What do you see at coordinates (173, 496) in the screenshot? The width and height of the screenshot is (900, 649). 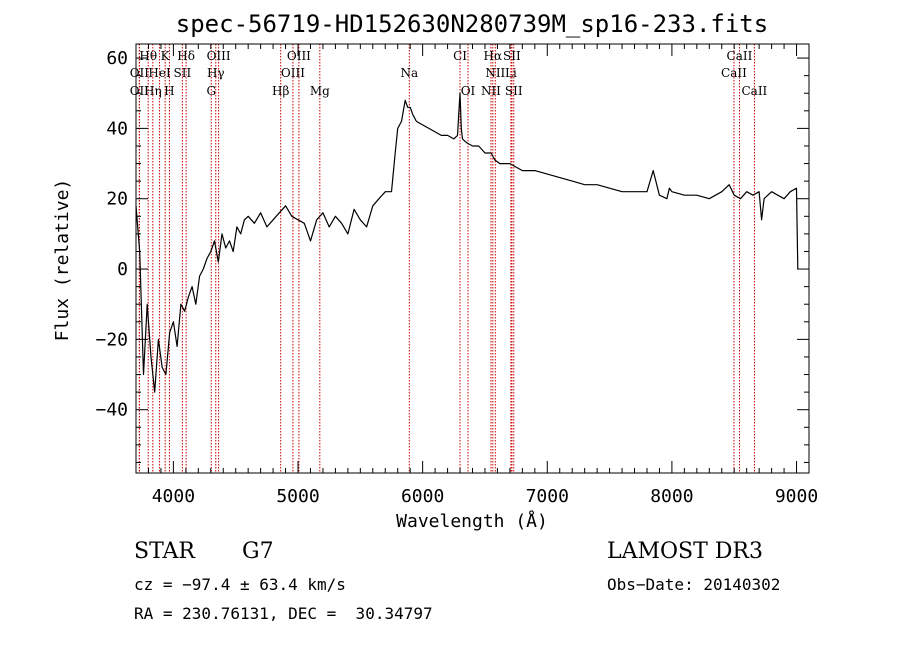 I see `x-tick-label: 4000` at bounding box center [173, 496].